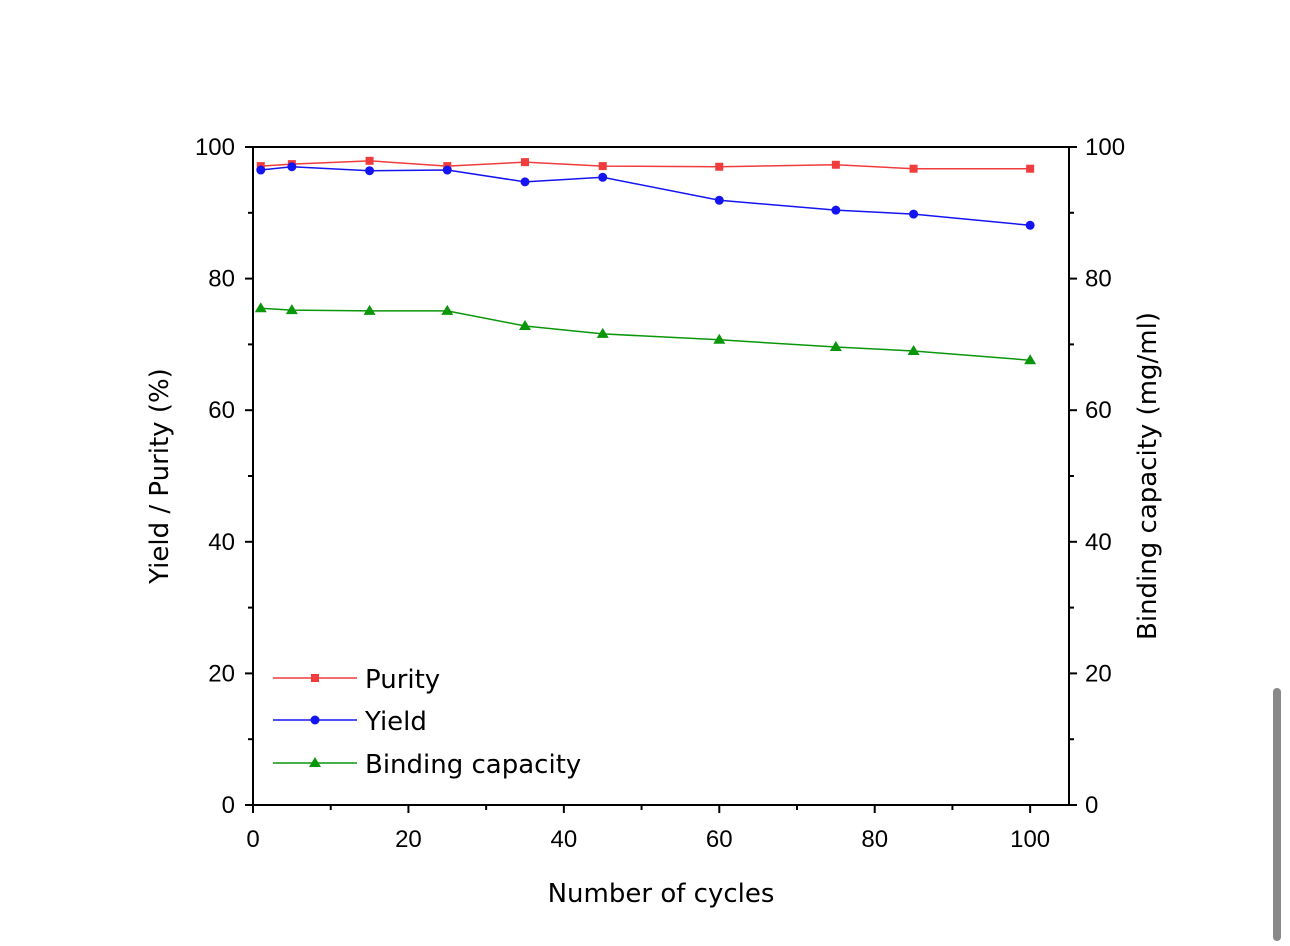  Describe the element at coordinates (661, 894) in the screenshot. I see `x-axis-label: Number of cycles` at that location.